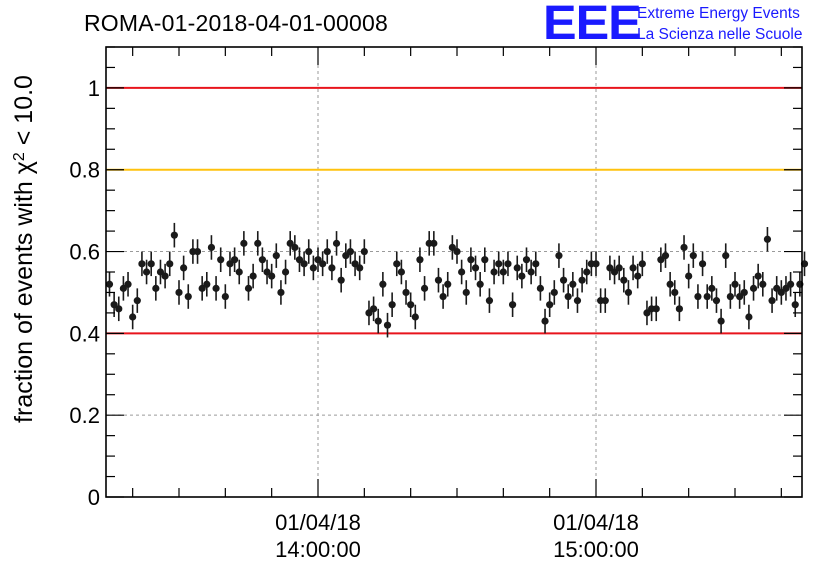  What do you see at coordinates (318, 549) in the screenshot?
I see `x-tick-time: 14:00:00` at bounding box center [318, 549].